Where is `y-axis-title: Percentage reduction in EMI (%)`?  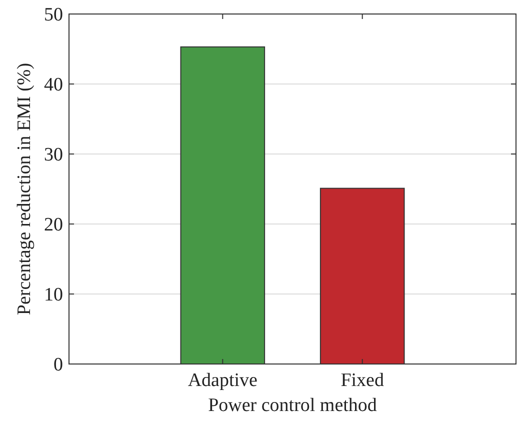 y-axis-title: Percentage reduction in EMI (%) is located at coordinates (24, 189).